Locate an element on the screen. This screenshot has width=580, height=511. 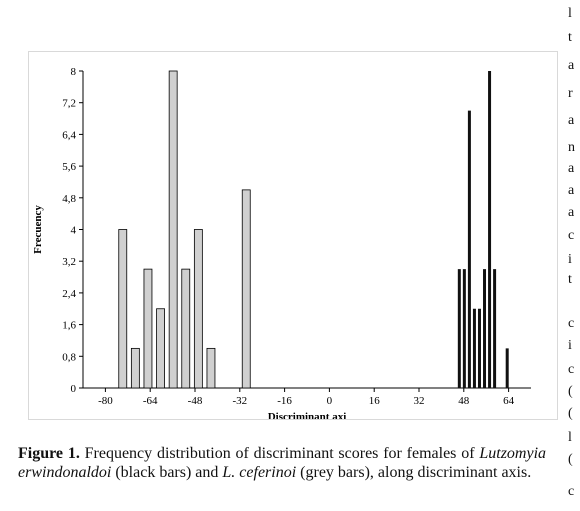
x-tick-label: 16 is located at coordinates (375, 401).